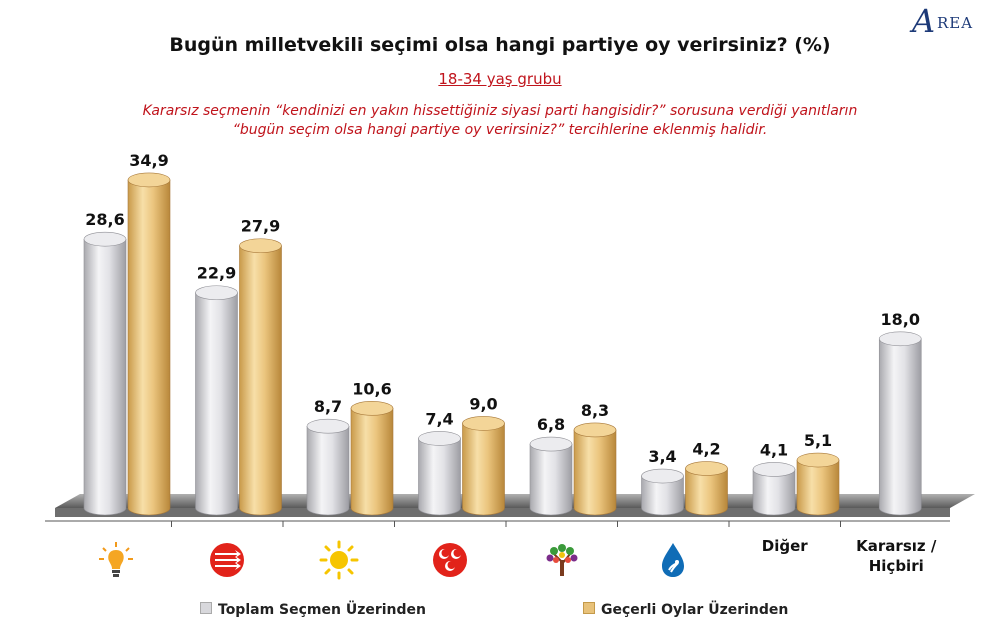 The width and height of the screenshot is (1000, 642). Describe the element at coordinates (500, 79) in the screenshot. I see `chart-subtitle: 18-34 yaş grubu` at that location.